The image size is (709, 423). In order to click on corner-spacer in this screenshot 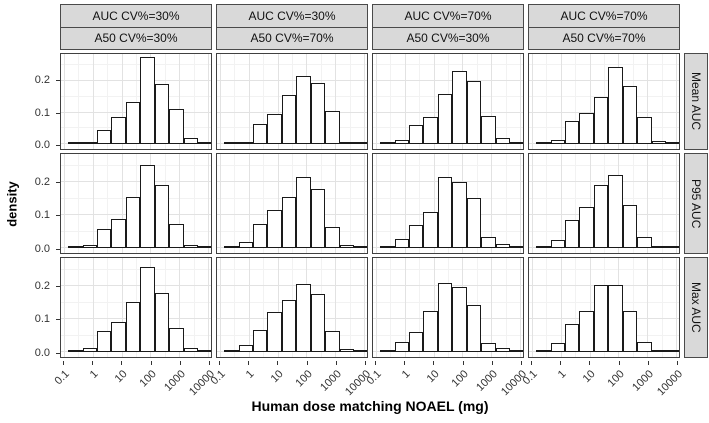, I will do `click(696, 27)`.